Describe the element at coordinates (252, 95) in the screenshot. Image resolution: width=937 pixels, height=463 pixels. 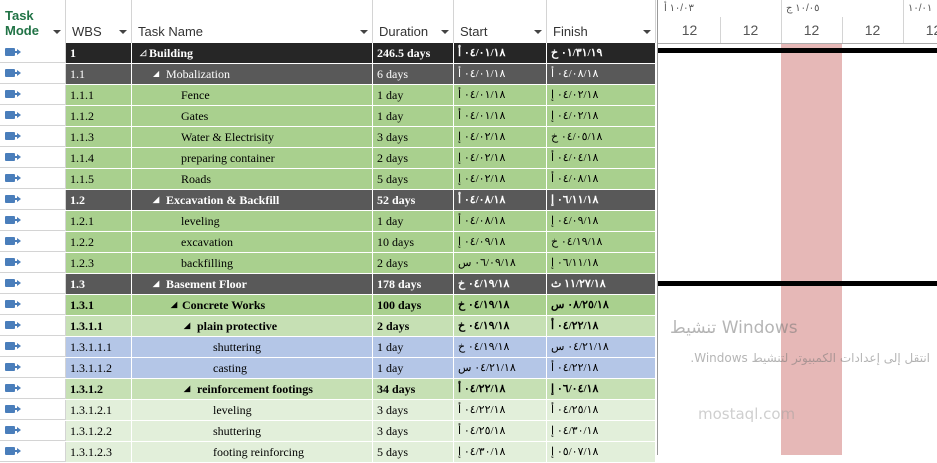
I see `task-name-cell: Fence` at that location.